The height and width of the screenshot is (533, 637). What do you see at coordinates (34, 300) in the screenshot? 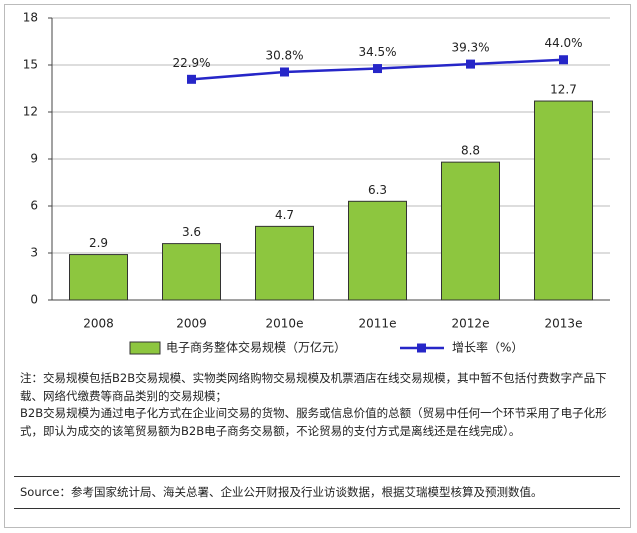
I see `y-tick-label: 0` at bounding box center [34, 300].